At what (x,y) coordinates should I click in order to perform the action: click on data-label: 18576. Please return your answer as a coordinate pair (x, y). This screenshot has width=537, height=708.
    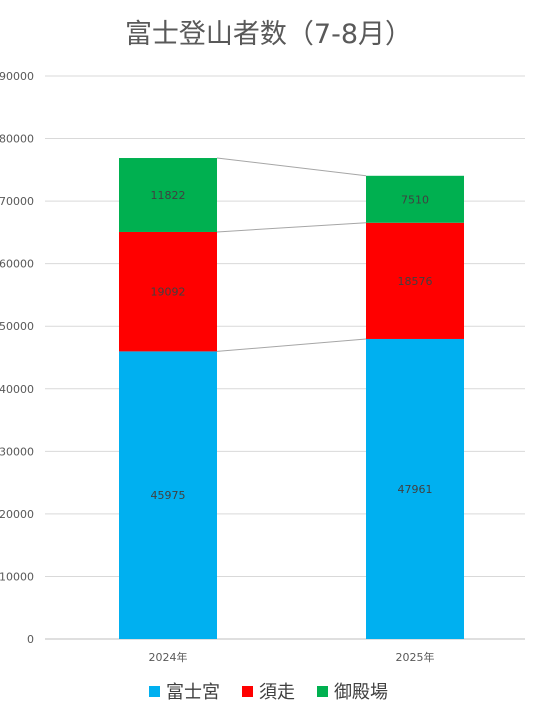
    Looking at the image, I should click on (415, 281).